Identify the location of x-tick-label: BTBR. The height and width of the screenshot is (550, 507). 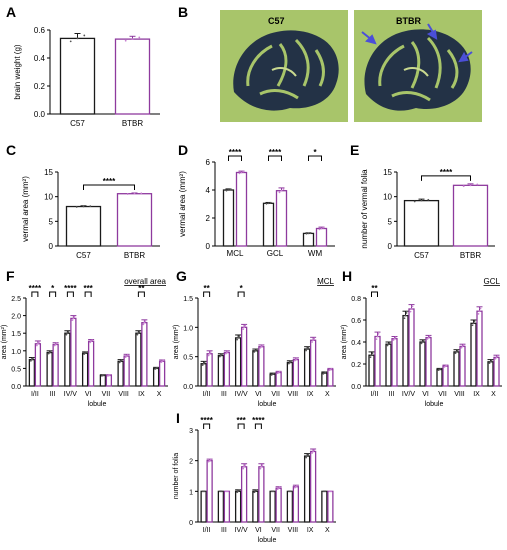
(135, 255).